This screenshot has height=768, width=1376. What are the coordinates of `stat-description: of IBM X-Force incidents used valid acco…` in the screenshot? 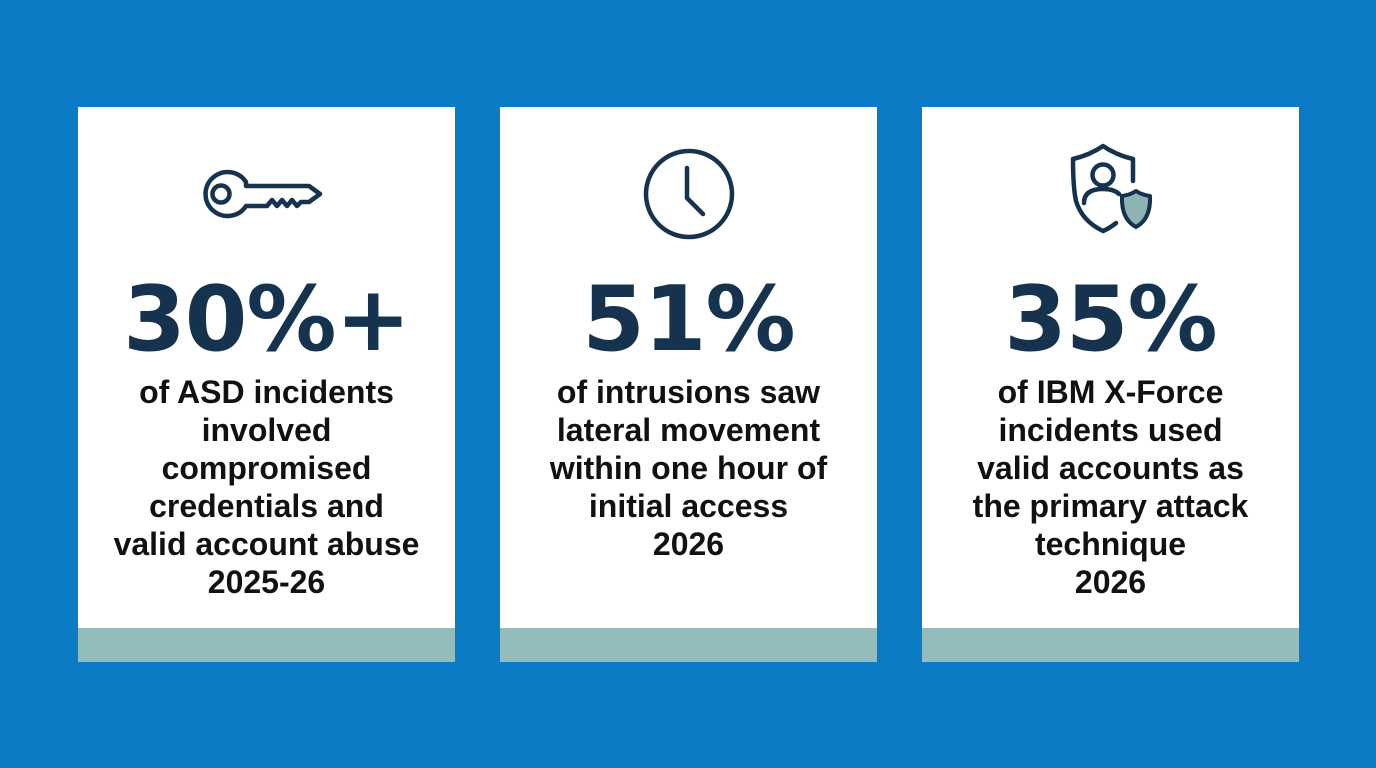 It's located at (1110, 487).